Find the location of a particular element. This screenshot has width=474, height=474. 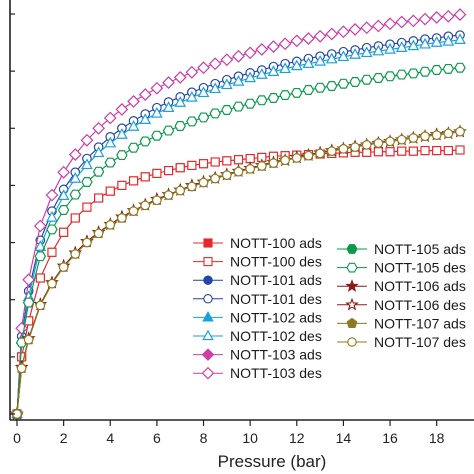

legend-item-nott-105-ads: NOTT-105 ads is located at coordinates (401, 249).